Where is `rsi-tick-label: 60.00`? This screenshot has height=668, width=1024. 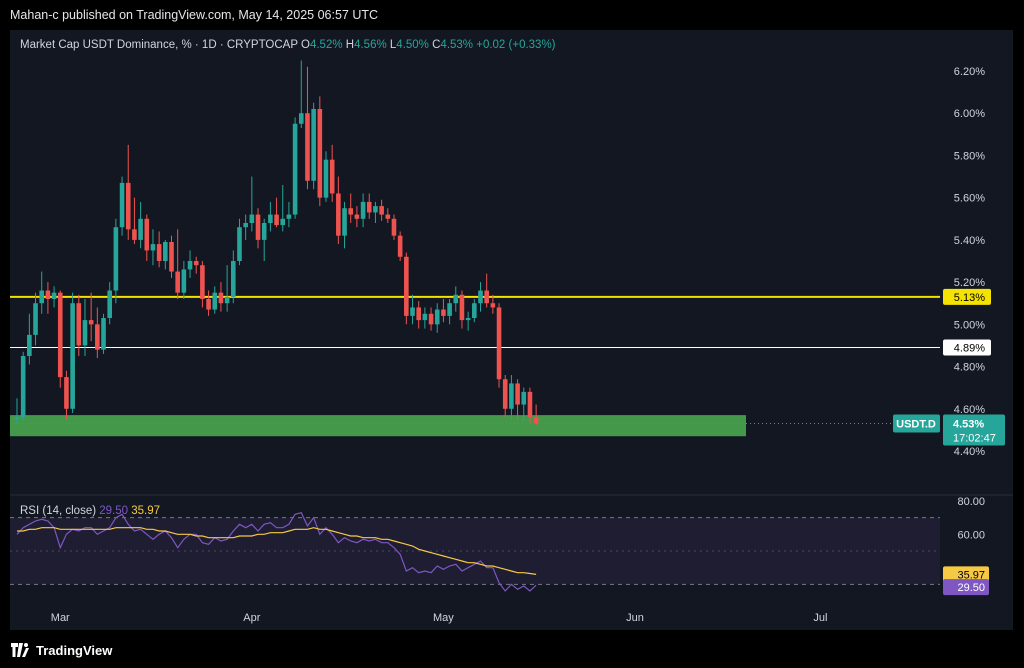 rsi-tick-label: 60.00 is located at coordinates (971, 535).